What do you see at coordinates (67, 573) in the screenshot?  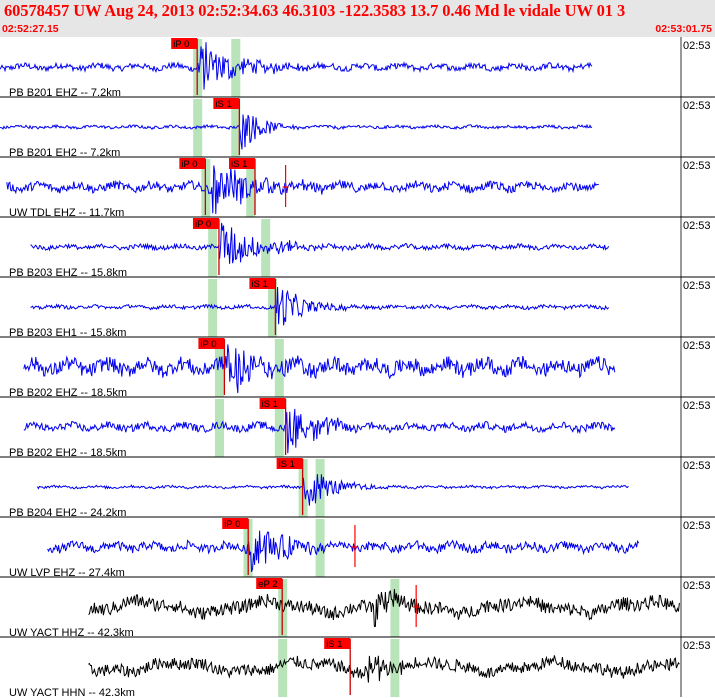 I see `station-label: UW LVP EHZ -- 27.4km` at bounding box center [67, 573].